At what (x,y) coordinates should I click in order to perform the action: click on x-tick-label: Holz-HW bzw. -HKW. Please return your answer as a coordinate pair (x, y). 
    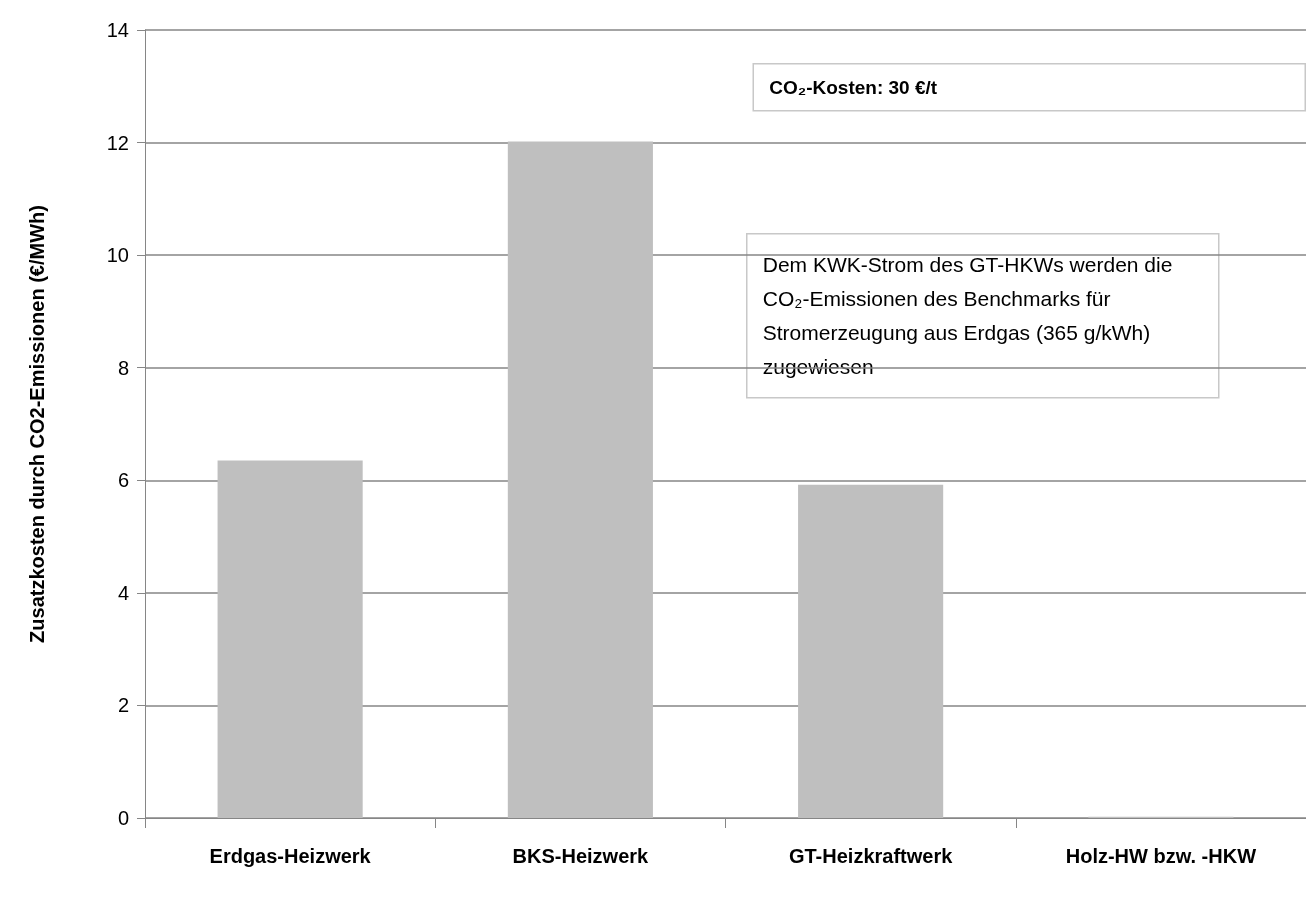
    Looking at the image, I should click on (1161, 856).